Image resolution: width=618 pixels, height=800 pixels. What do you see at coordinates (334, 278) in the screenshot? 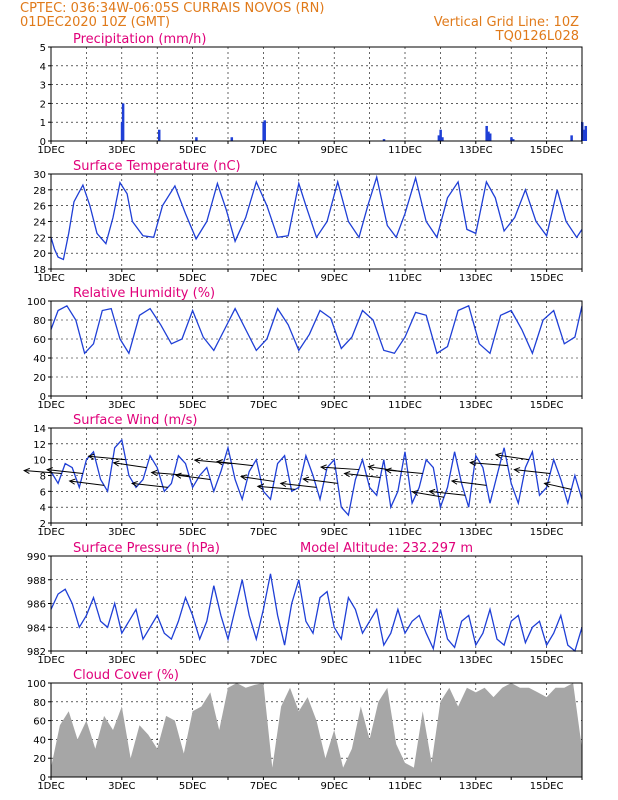
I see `temperature-xtick-label: 9DEC` at bounding box center [334, 278].